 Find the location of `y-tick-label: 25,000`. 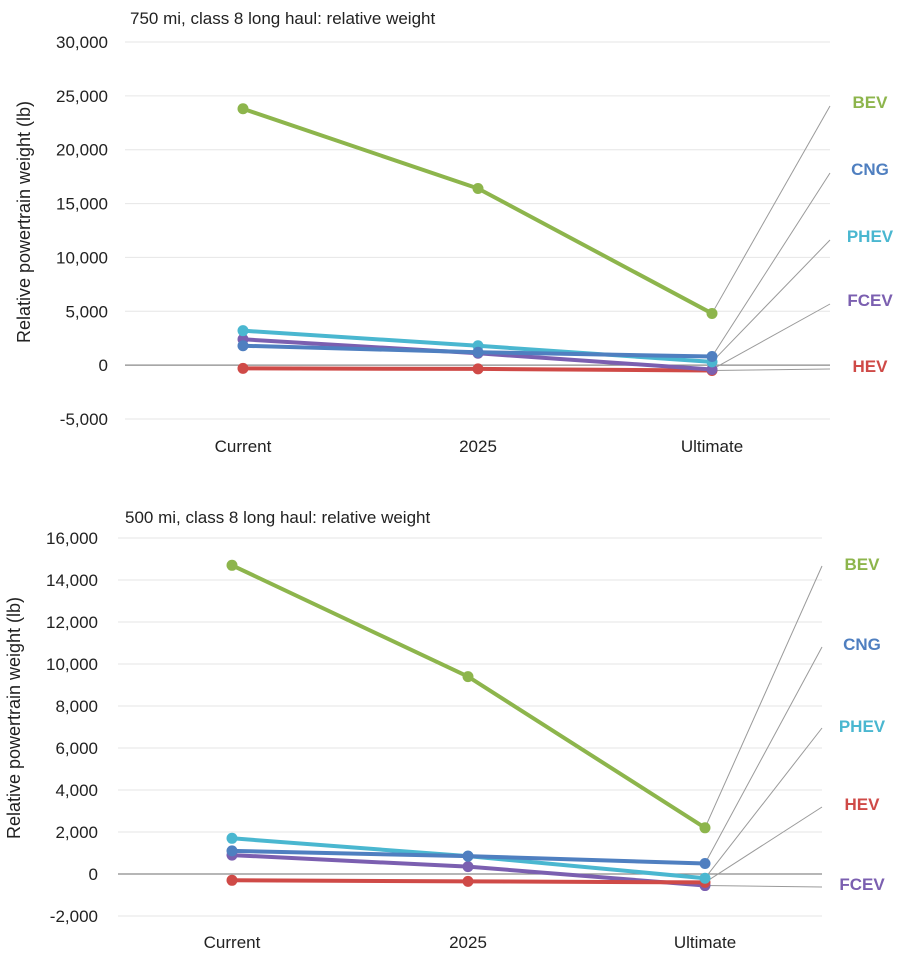

y-tick-label: 25,000 is located at coordinates (82, 96).